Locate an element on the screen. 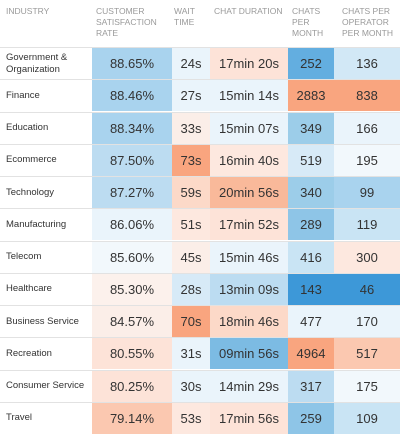  cell-wait-time: 70s is located at coordinates (191, 321).